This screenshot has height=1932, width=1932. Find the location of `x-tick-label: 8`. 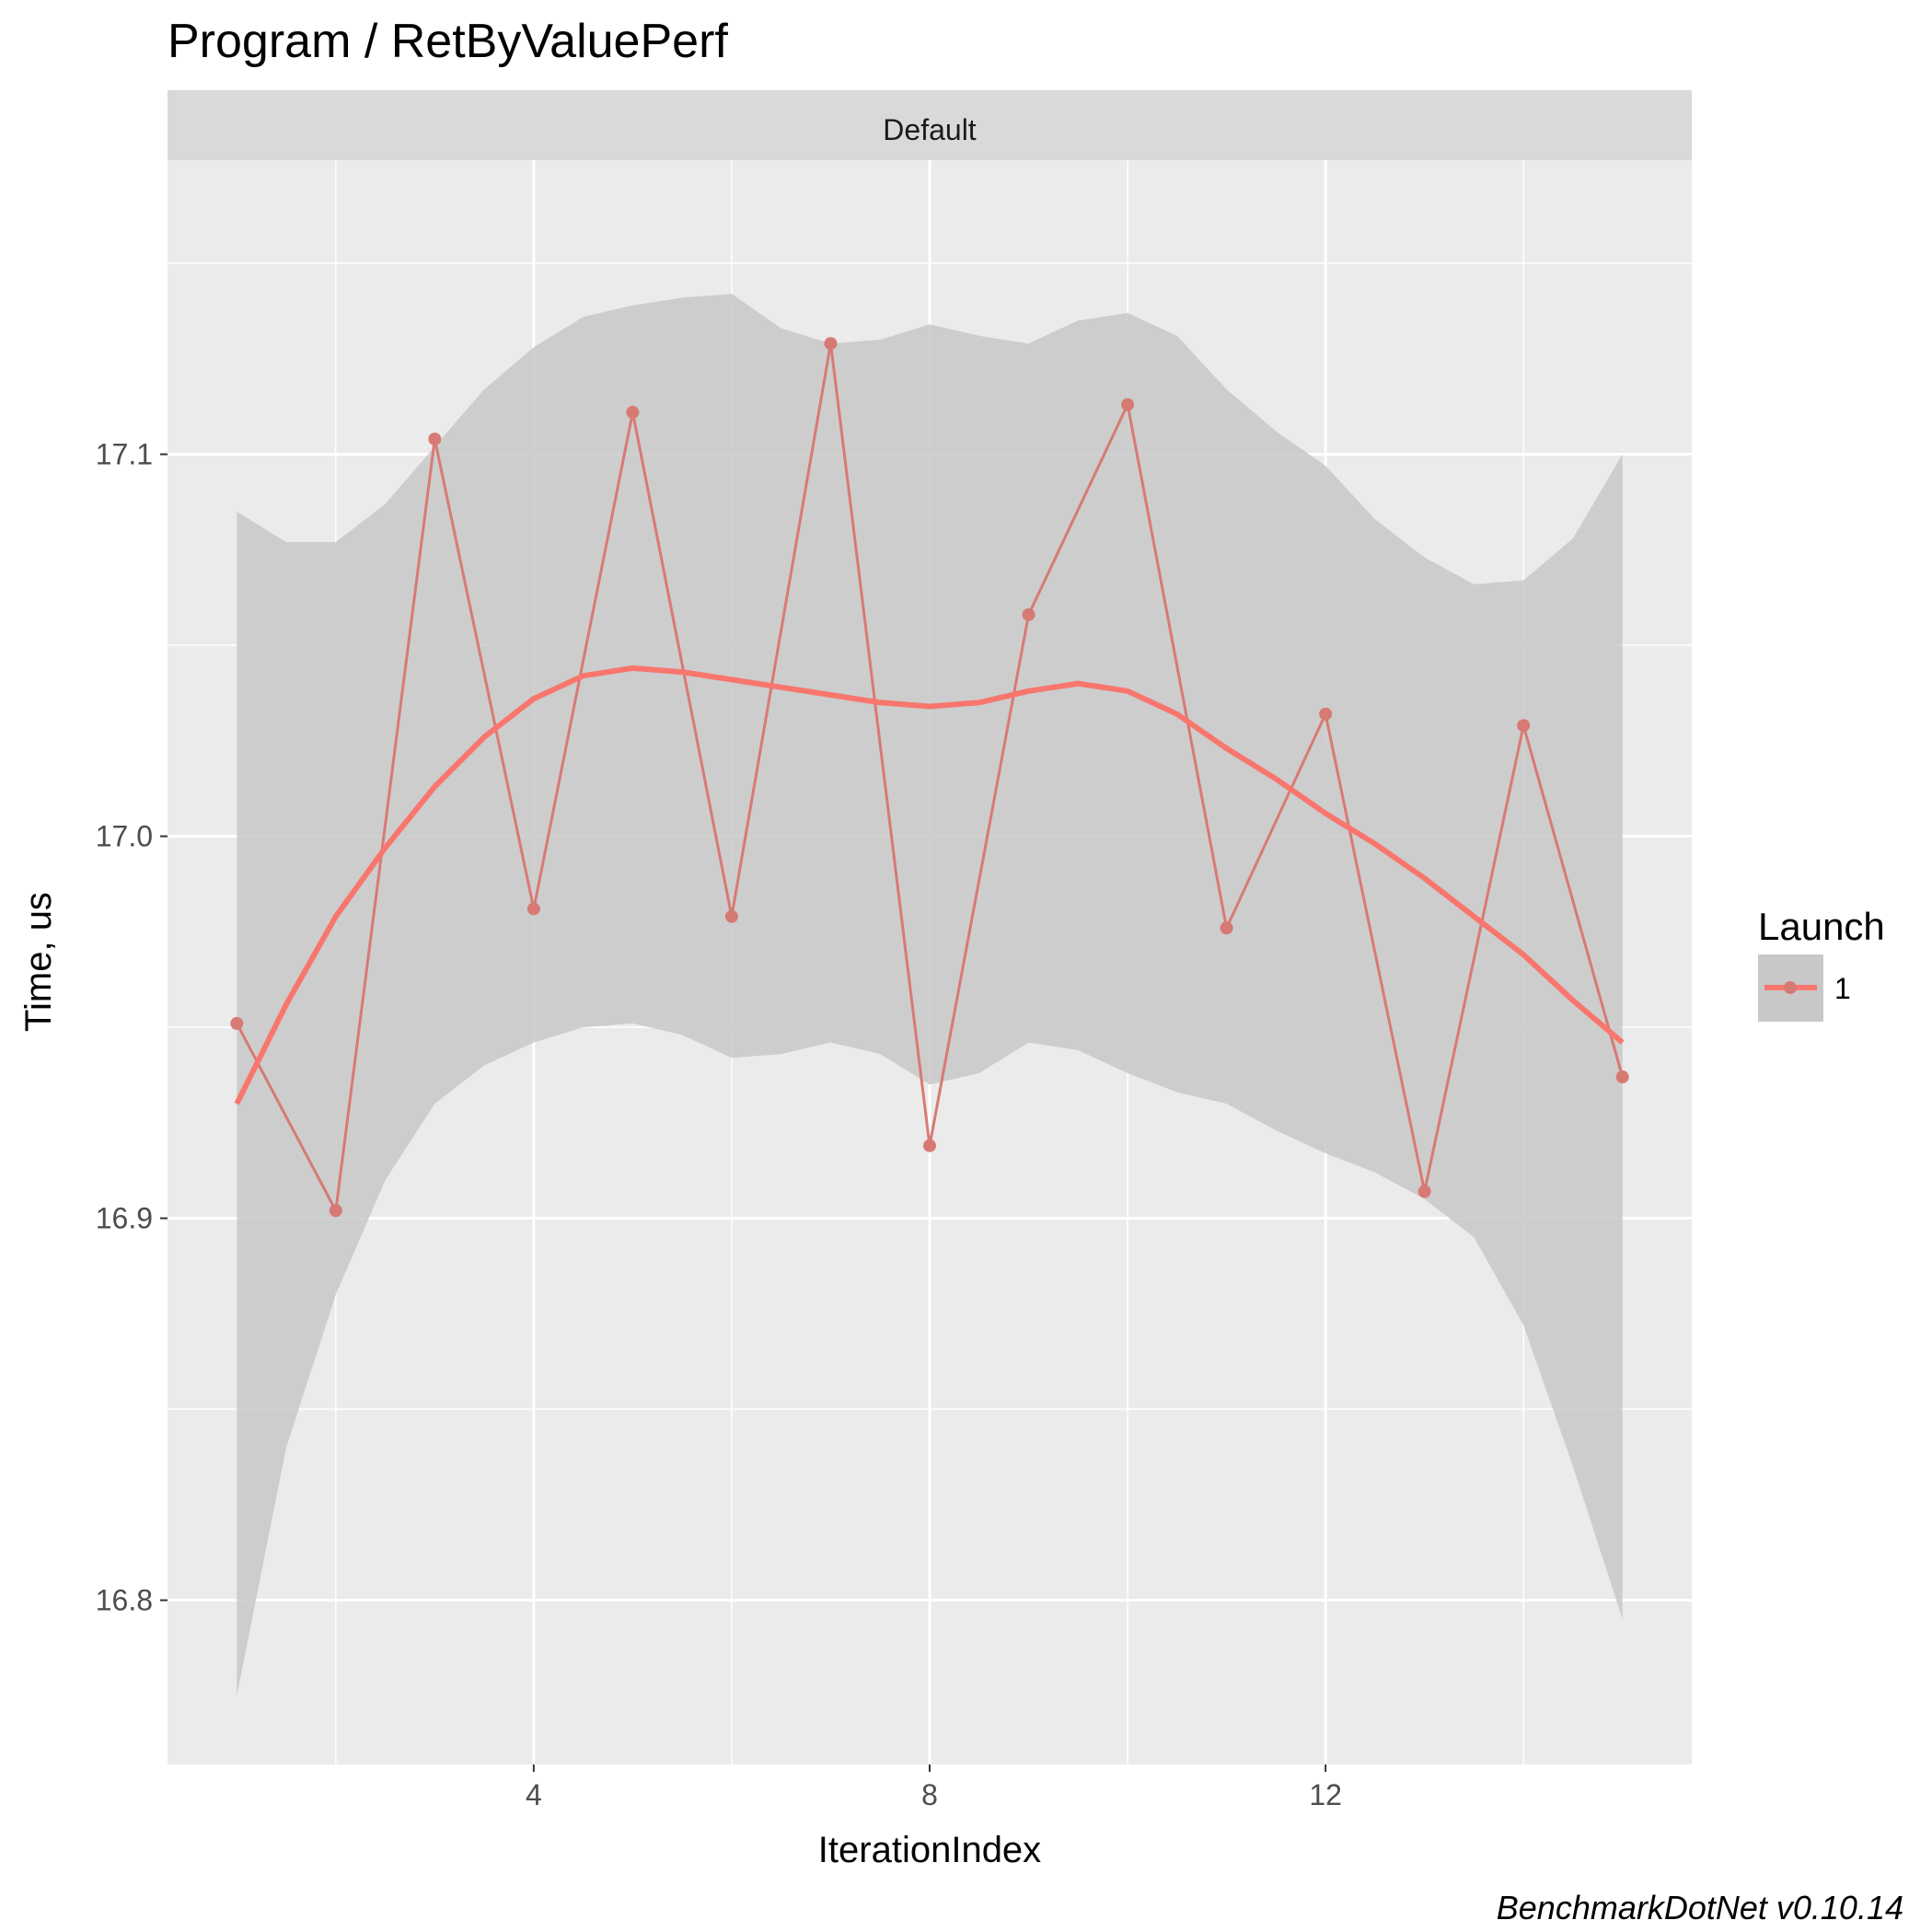

x-tick-label: 8 is located at coordinates (930, 1795).